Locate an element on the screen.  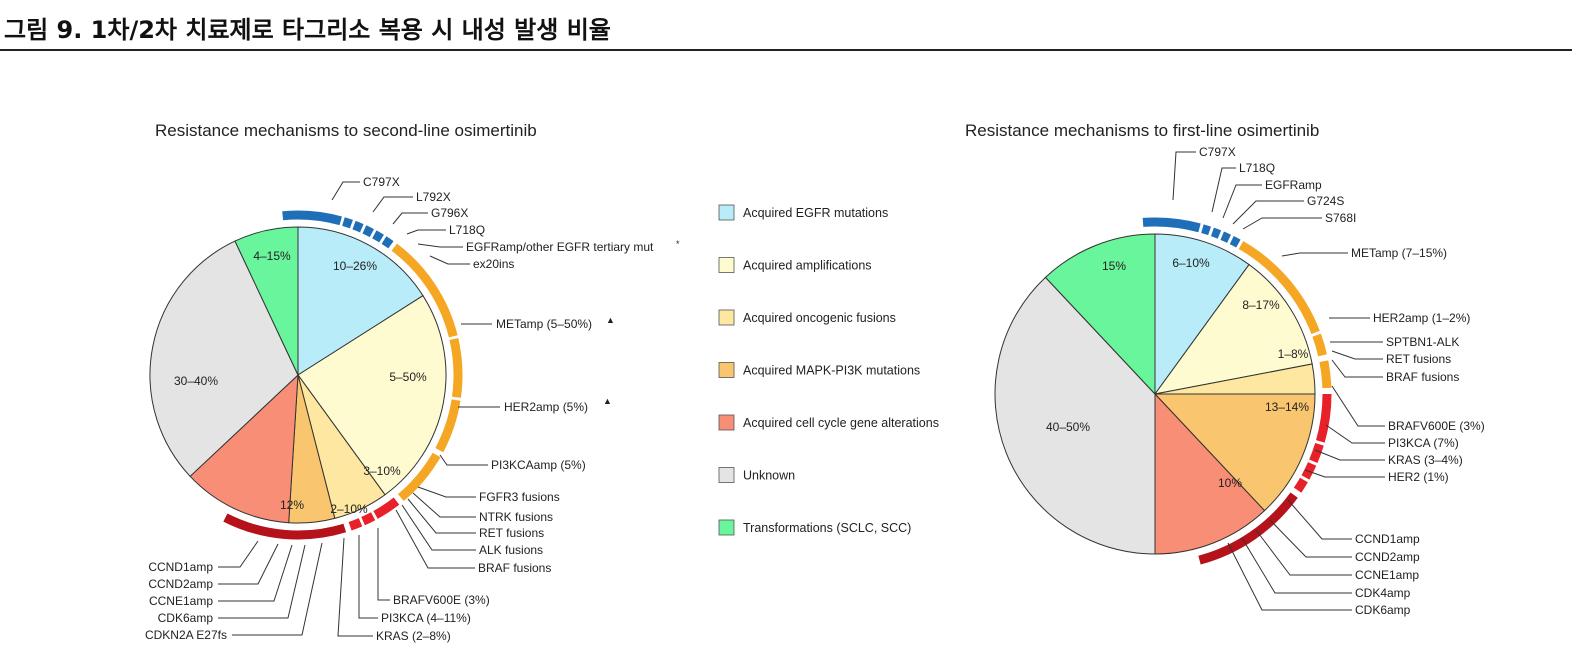
figure-title: 그림 9. 1차/2차 치료제로 타그리소 복용 시 내성 발생 비율 is located at coordinates (307, 30).